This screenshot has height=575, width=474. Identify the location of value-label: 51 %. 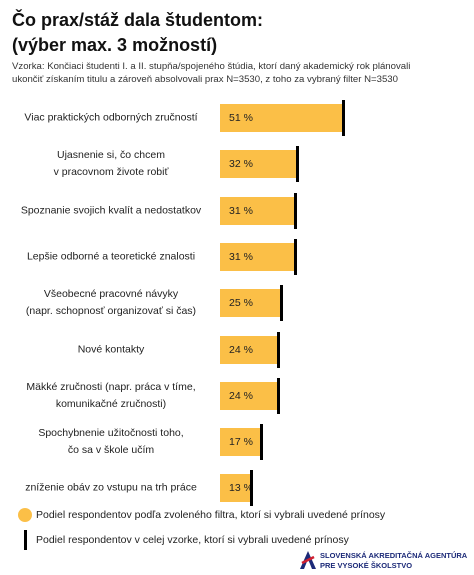
(241, 118).